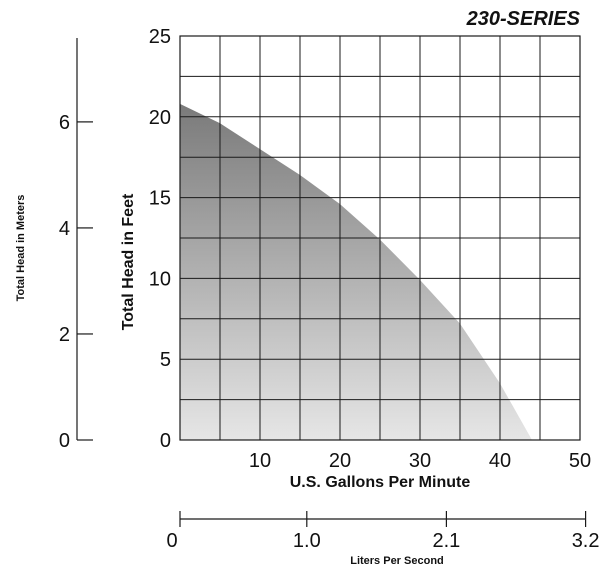 This screenshot has width=605, height=568. What do you see at coordinates (171, 541) in the screenshot?
I see `lps-tick-label: 0` at bounding box center [171, 541].